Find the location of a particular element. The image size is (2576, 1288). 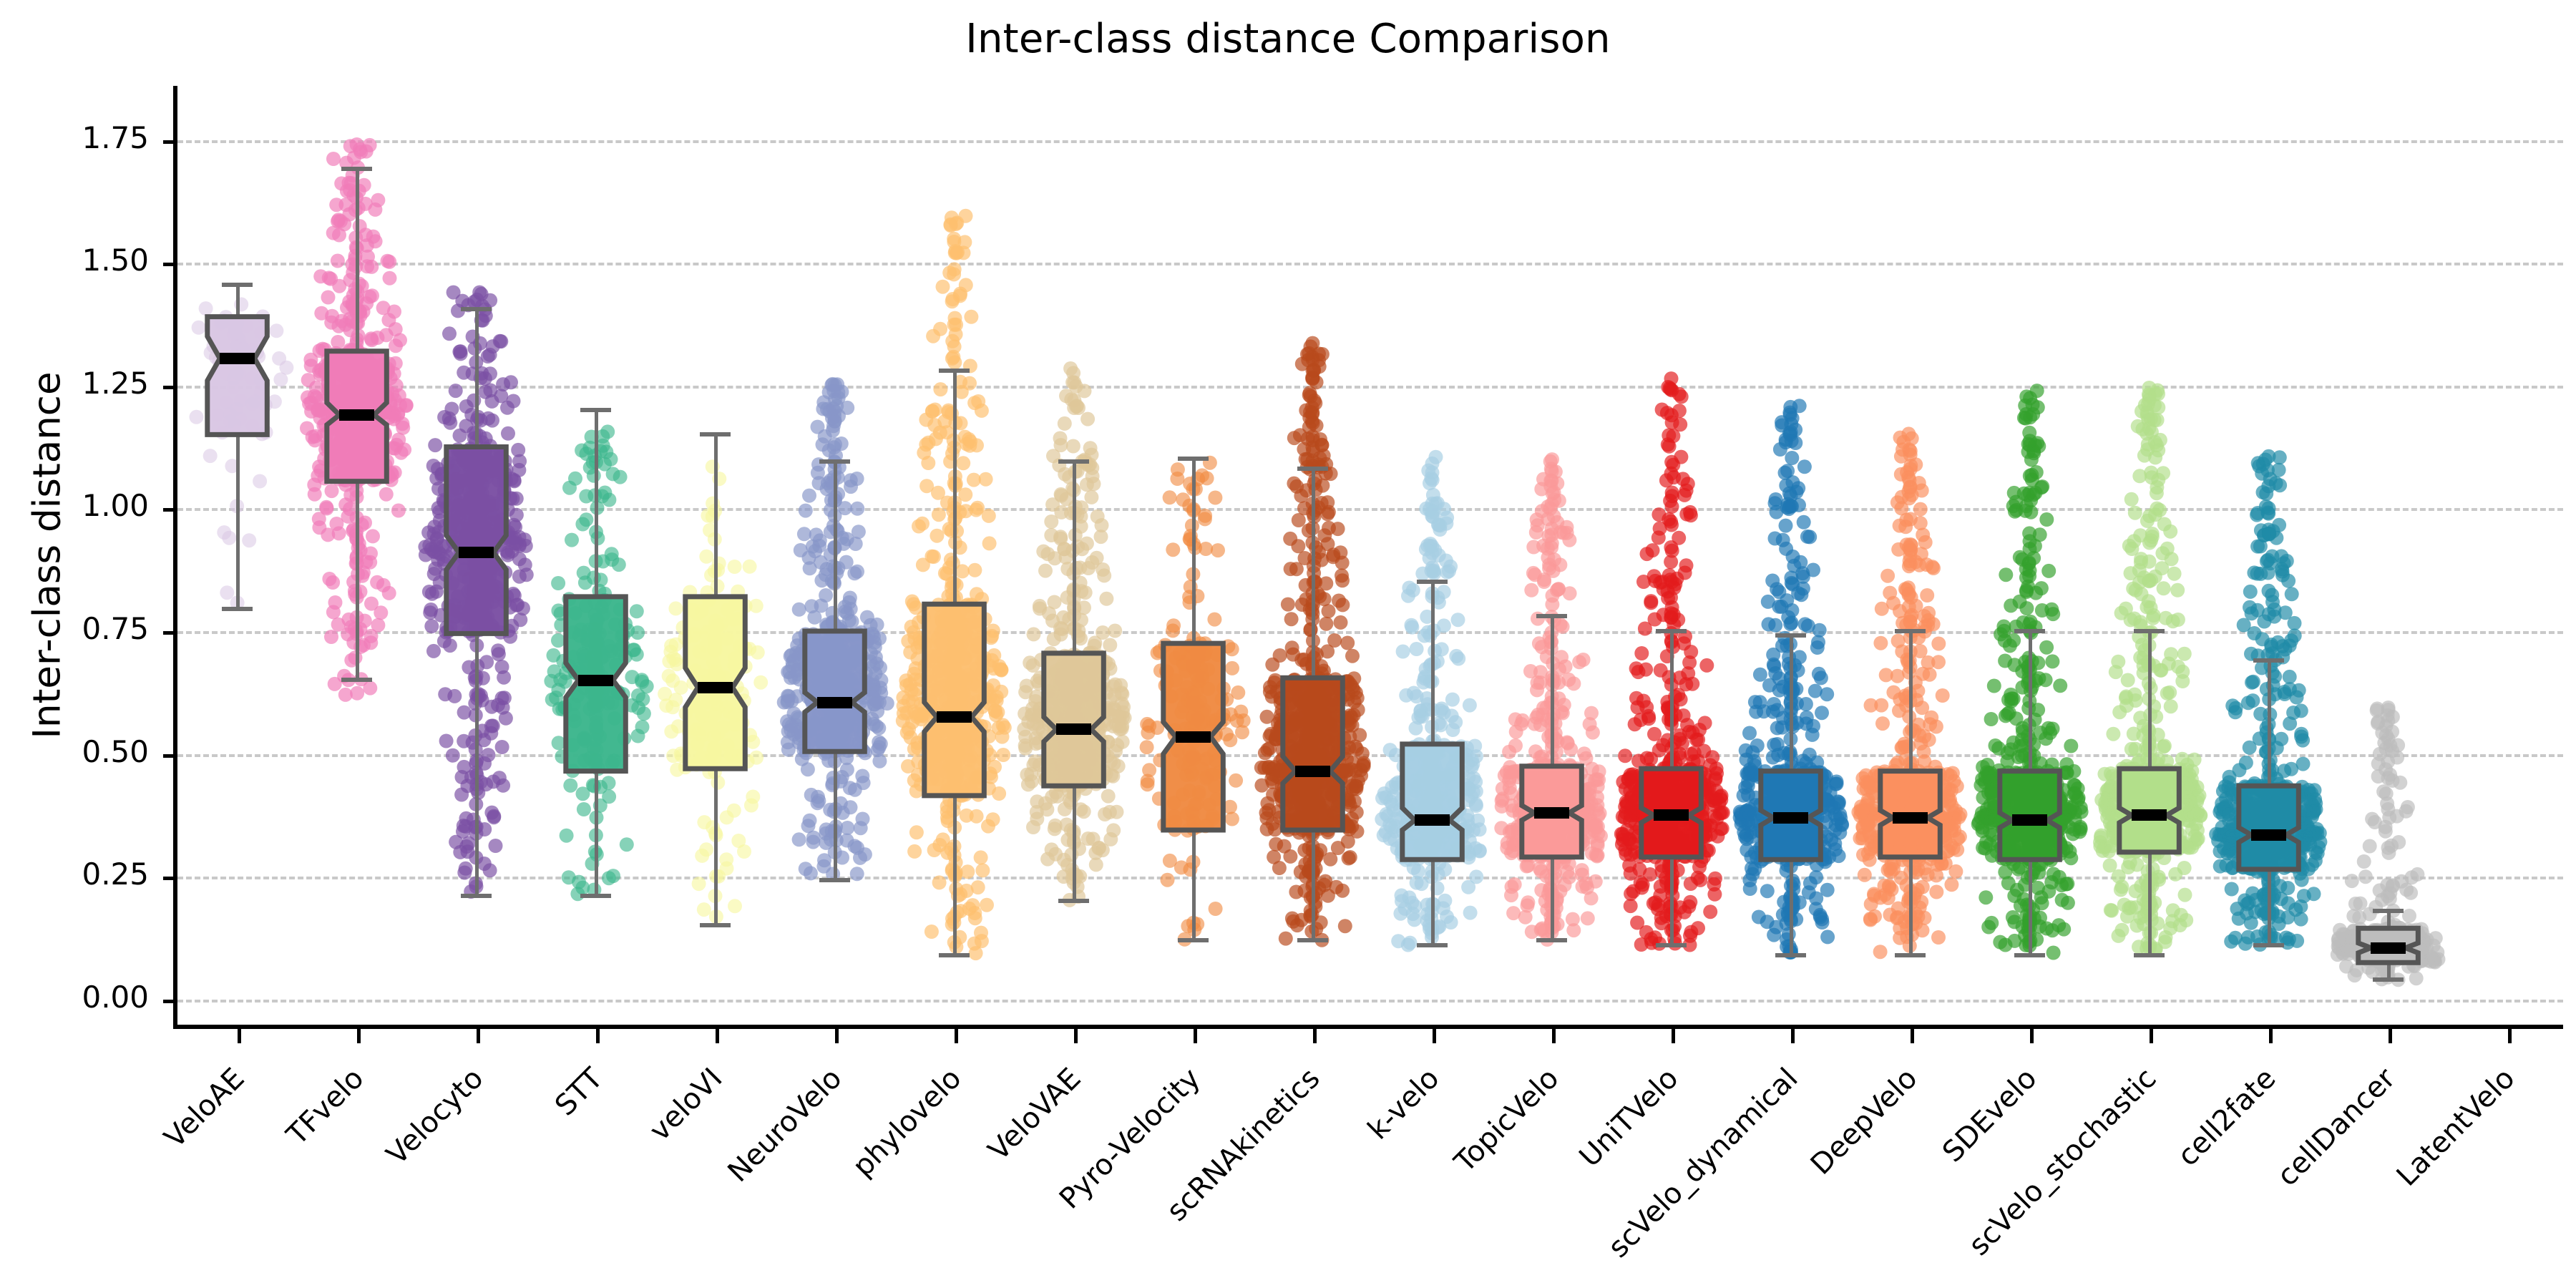

x-tick-label-celldancer: cellDancer is located at coordinates (2336, 1127).